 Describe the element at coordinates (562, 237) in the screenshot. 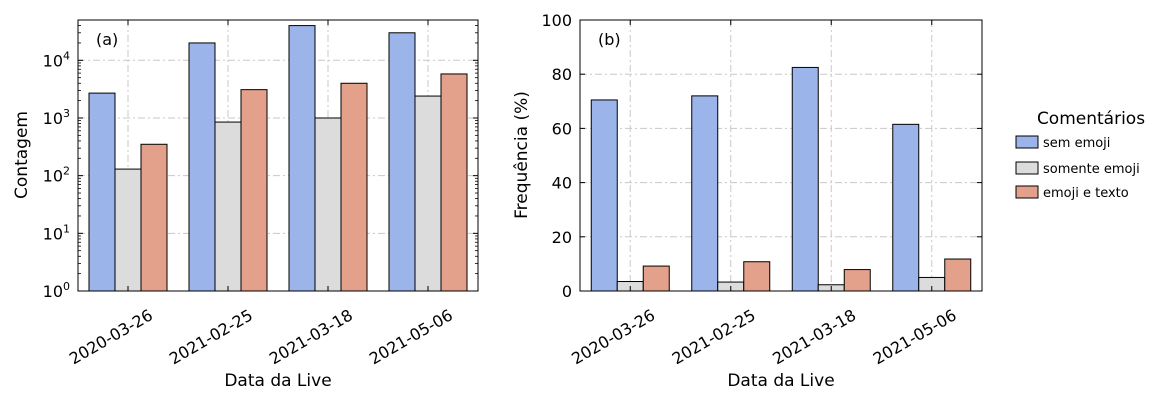

I see `panel-b-y-tick-label-1: 20` at that location.